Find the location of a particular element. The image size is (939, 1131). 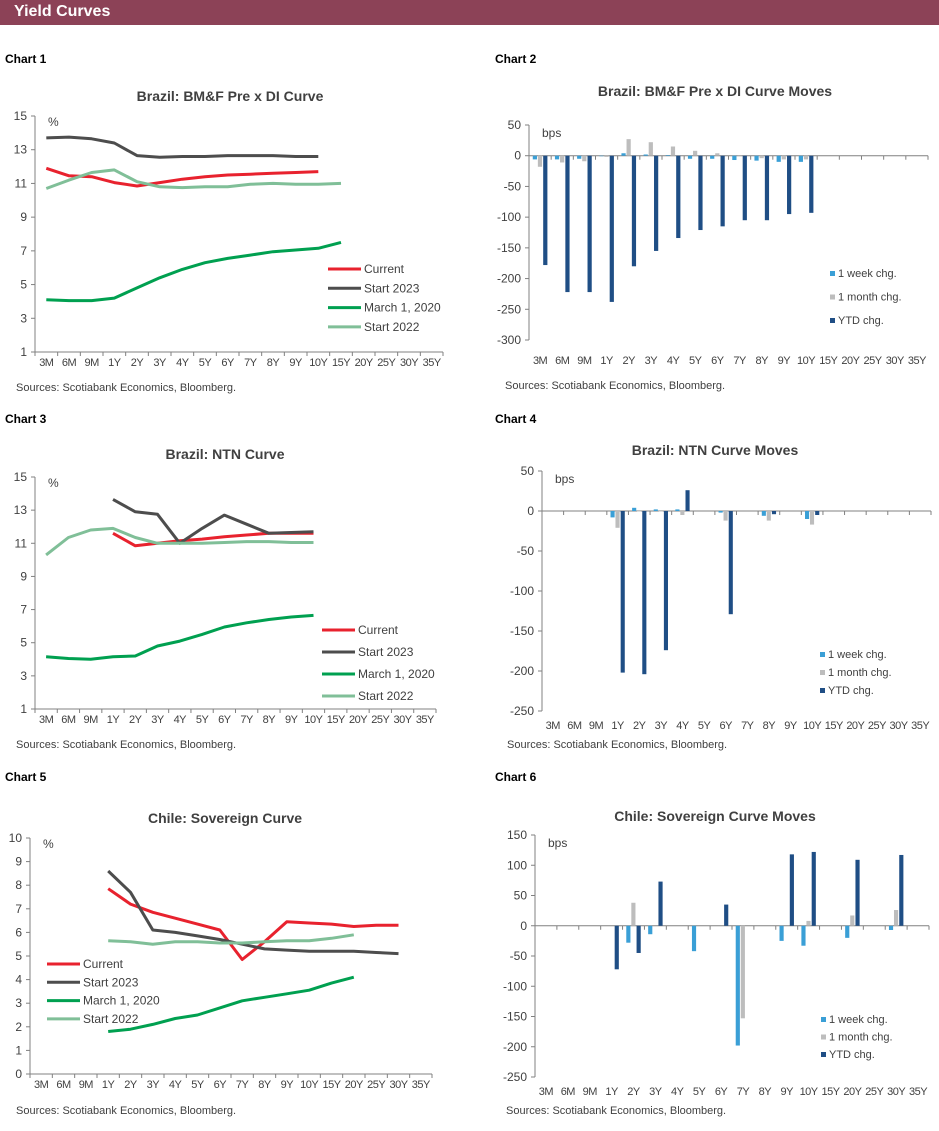

legend-label: Current is located at coordinates (378, 630).